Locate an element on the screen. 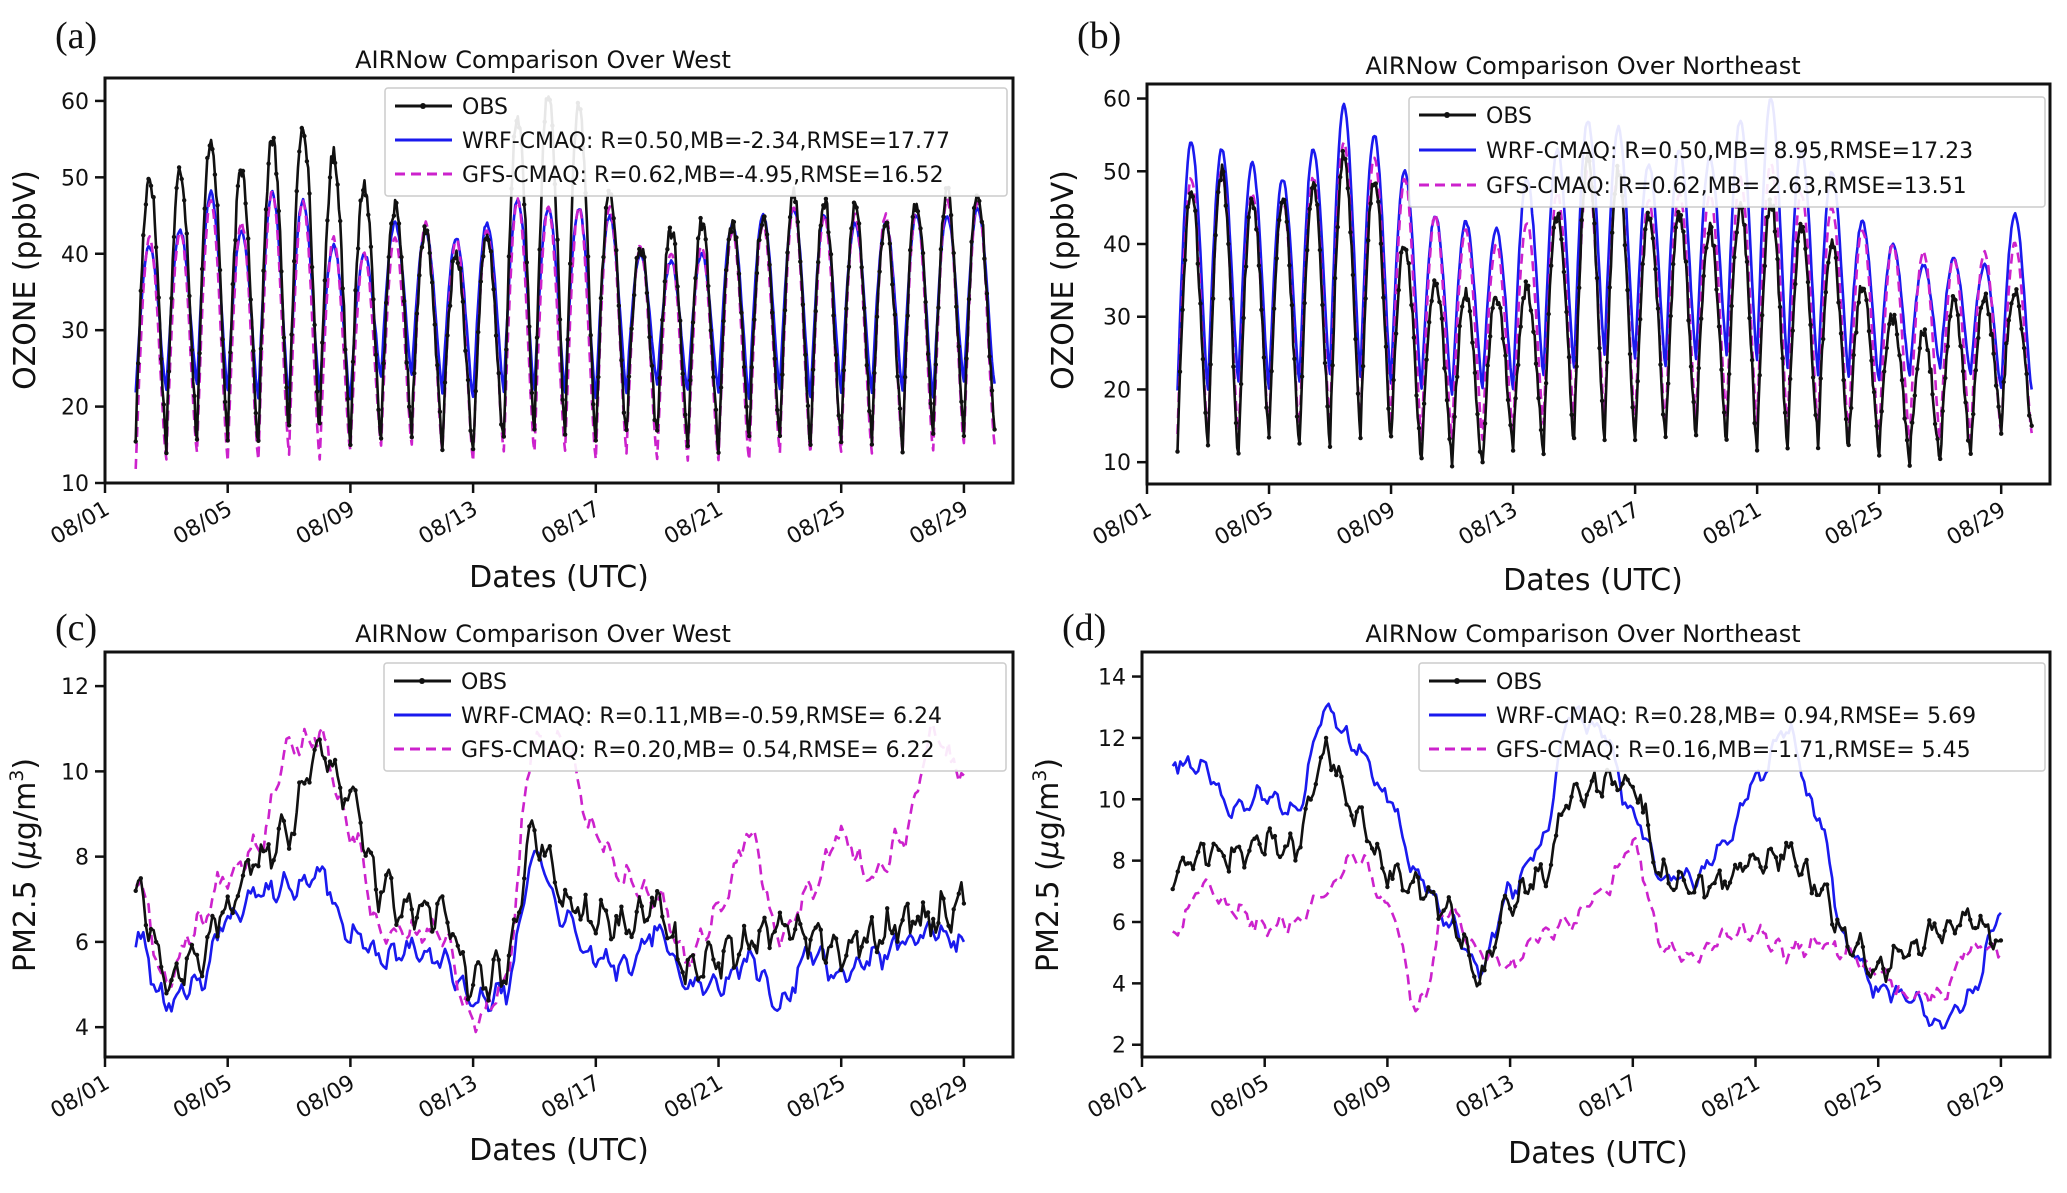 This screenshot has width=2067, height=1193. y-tick-label: 50 is located at coordinates (75, 178).